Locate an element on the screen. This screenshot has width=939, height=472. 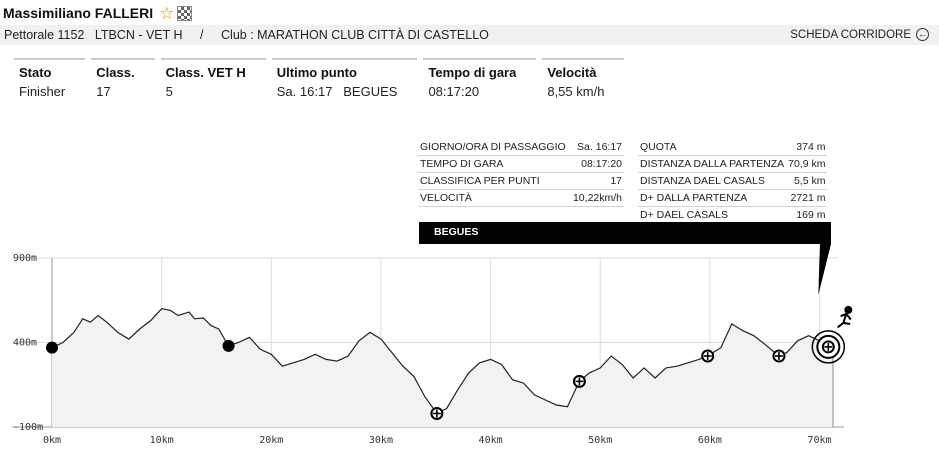
stat-category-rank: Class. VET H 5 is located at coordinates (213, 78).